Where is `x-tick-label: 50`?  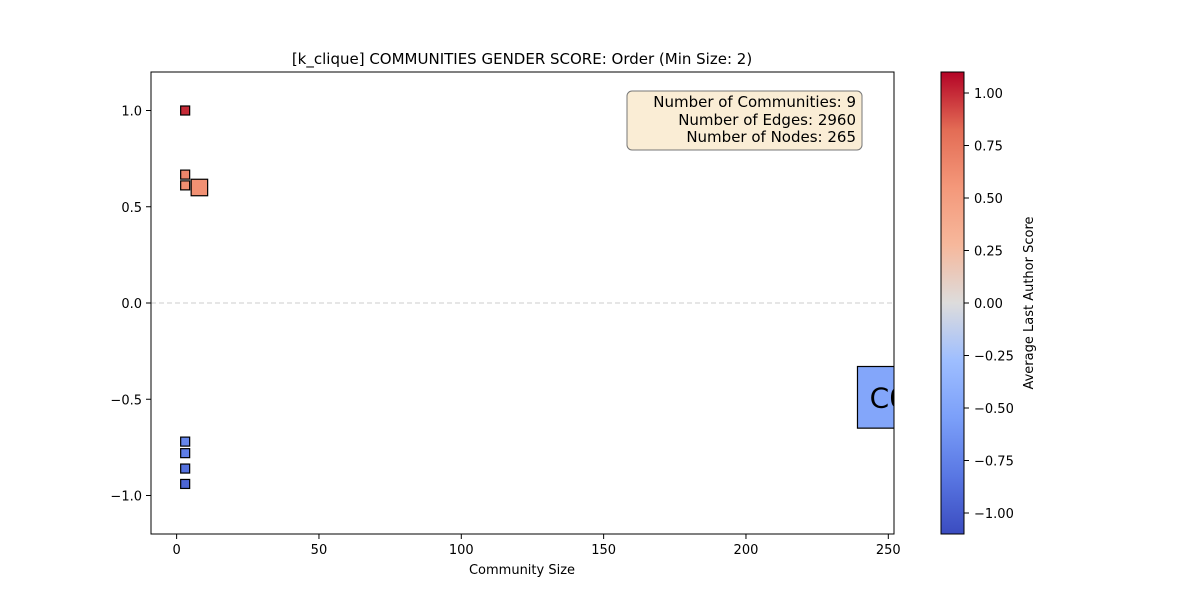 x-tick-label: 50 is located at coordinates (319, 550).